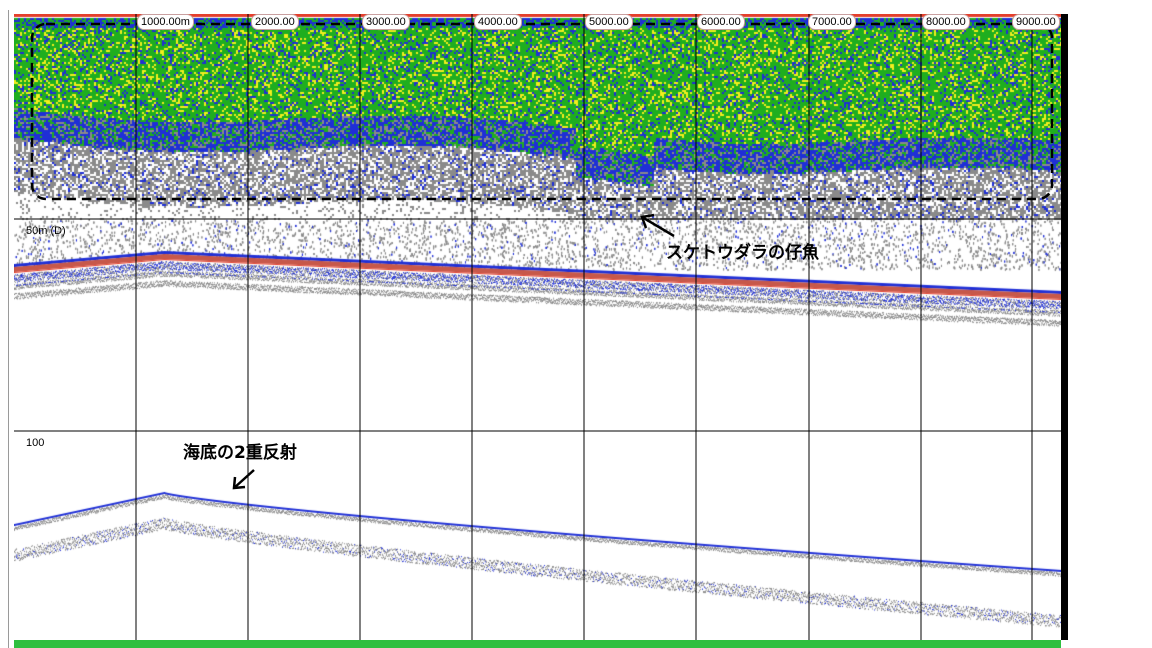  I want to click on distance-marker-9000: 9000.00, so click(1036, 22).